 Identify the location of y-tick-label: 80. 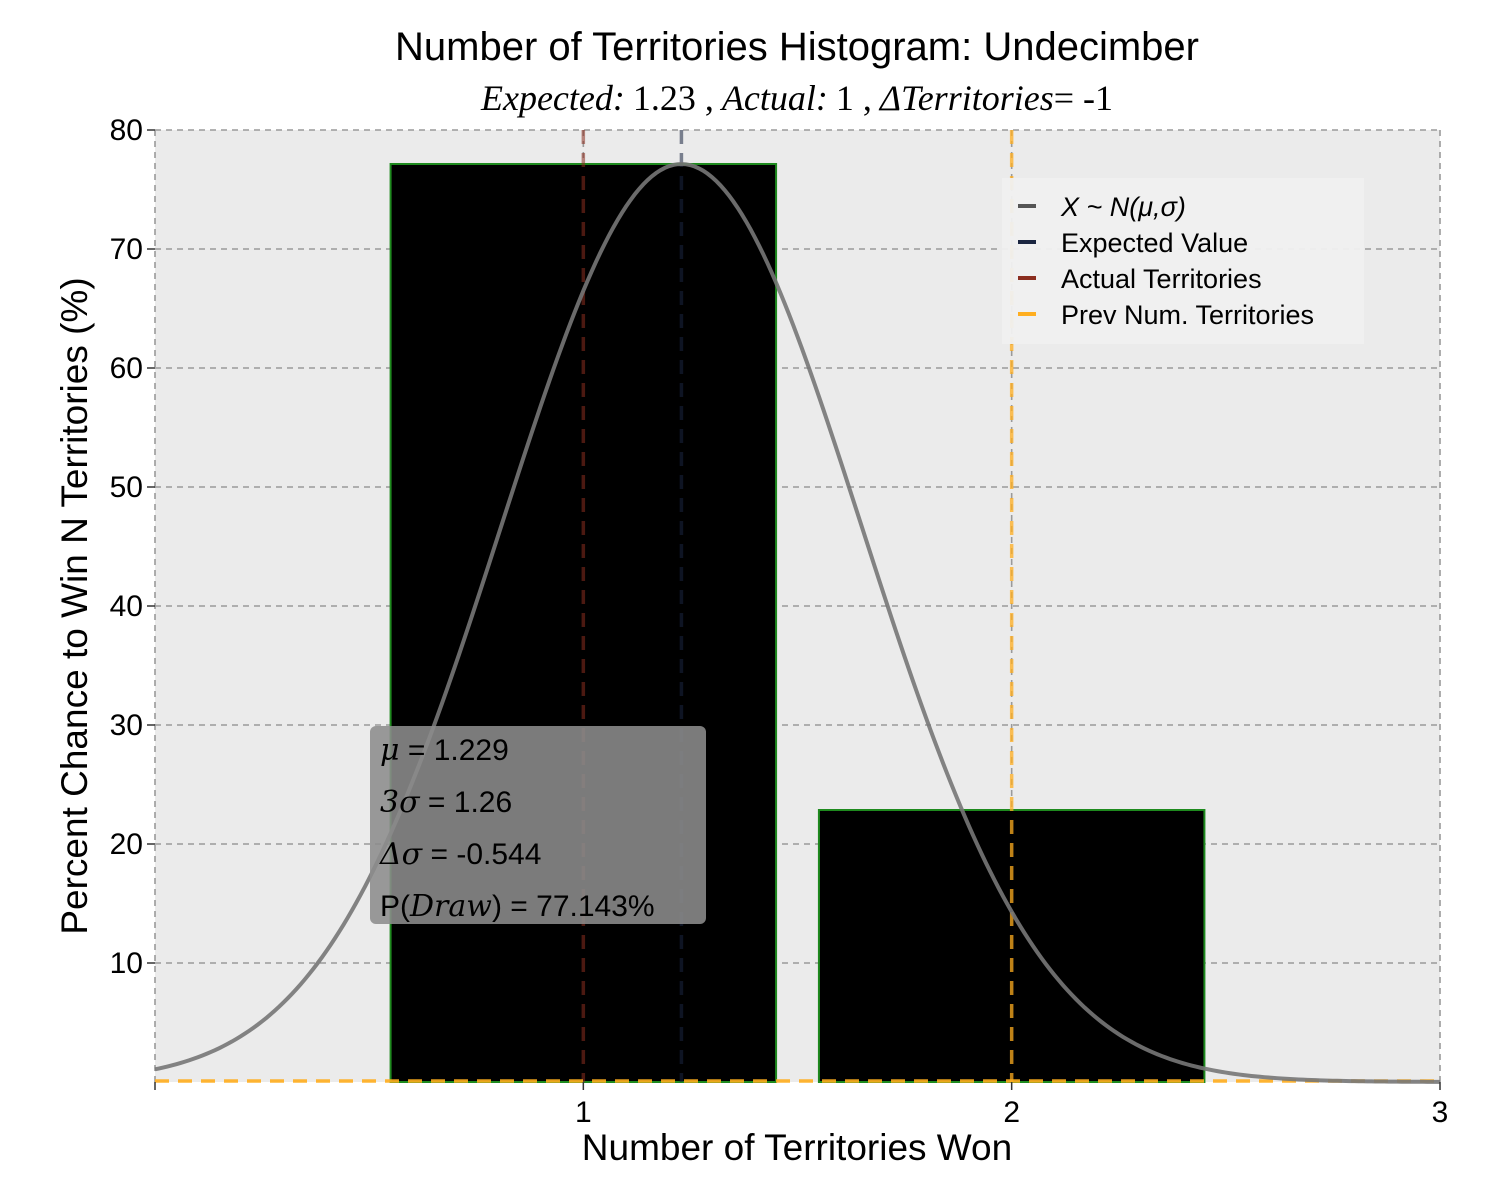
(126, 130).